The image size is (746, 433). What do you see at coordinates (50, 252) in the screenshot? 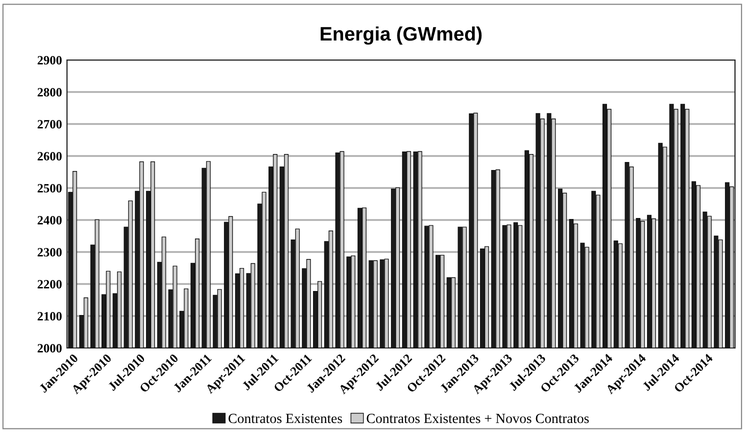
I see `y-tick-label: 2300` at bounding box center [50, 252].